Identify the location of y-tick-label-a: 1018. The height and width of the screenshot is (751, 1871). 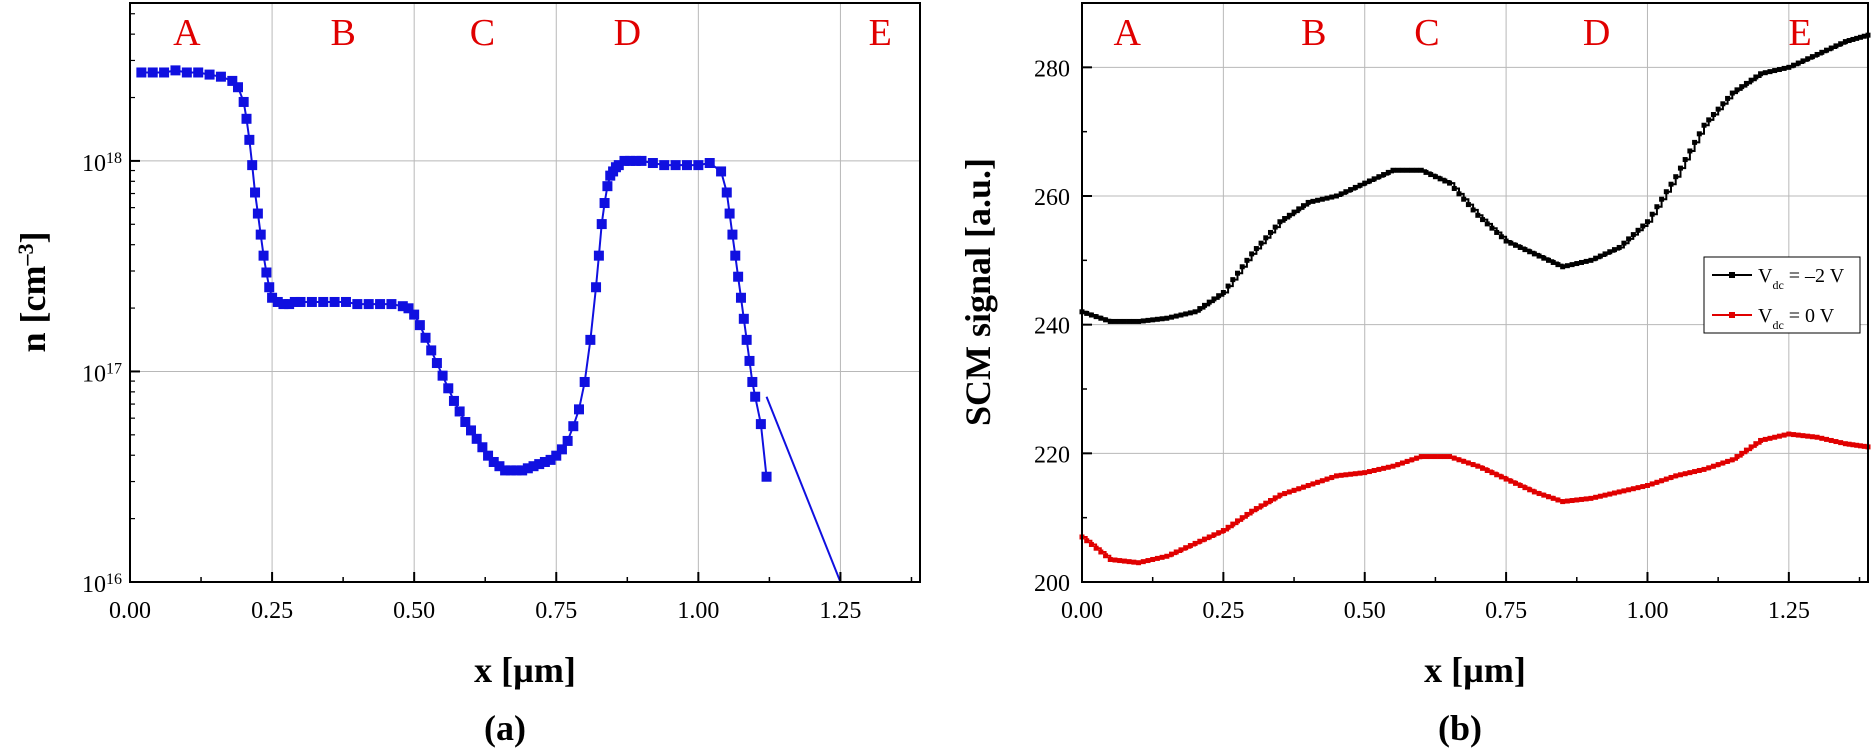
(102, 163).